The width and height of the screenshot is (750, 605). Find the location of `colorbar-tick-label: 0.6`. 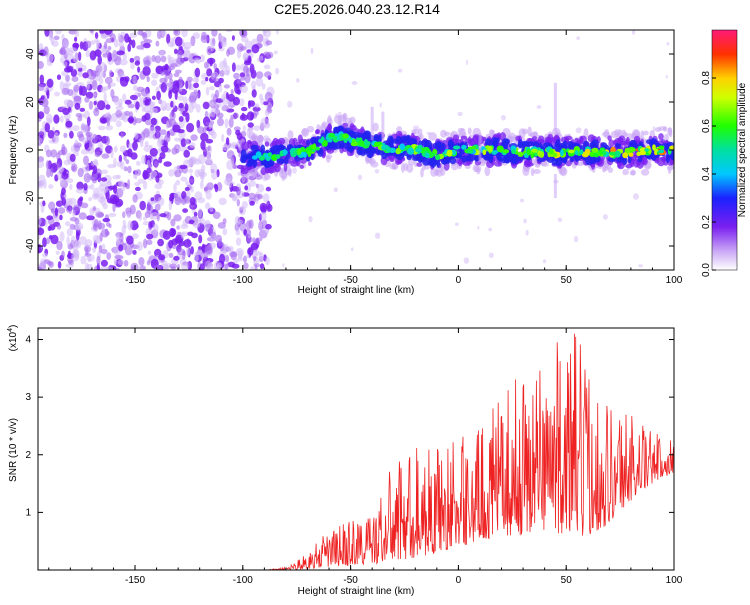

colorbar-tick-label: 0.6 is located at coordinates (706, 126).